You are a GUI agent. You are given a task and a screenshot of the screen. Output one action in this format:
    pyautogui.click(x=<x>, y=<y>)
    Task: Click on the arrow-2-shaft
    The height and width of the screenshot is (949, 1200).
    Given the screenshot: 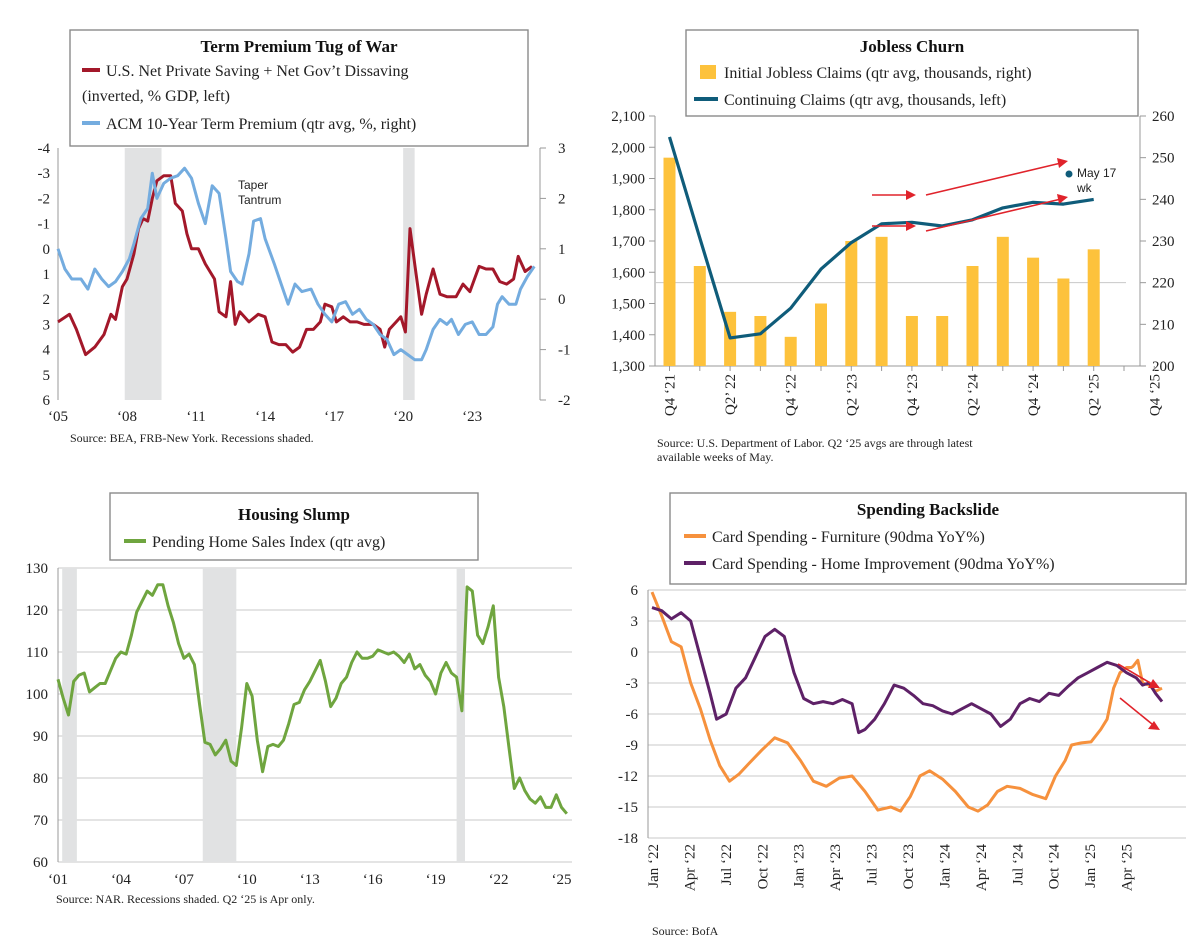 What is the action you would take?
    pyautogui.click(x=1136, y=711)
    